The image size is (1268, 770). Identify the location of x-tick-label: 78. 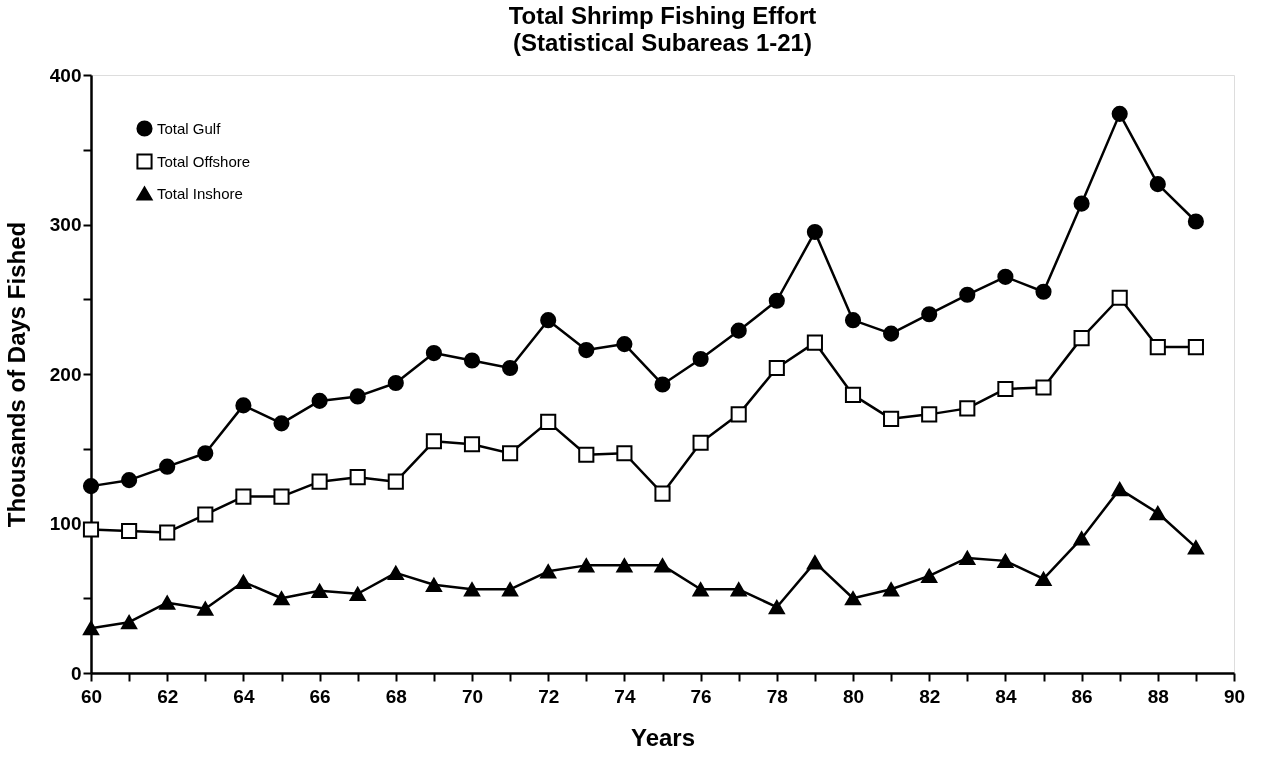
(777, 696).